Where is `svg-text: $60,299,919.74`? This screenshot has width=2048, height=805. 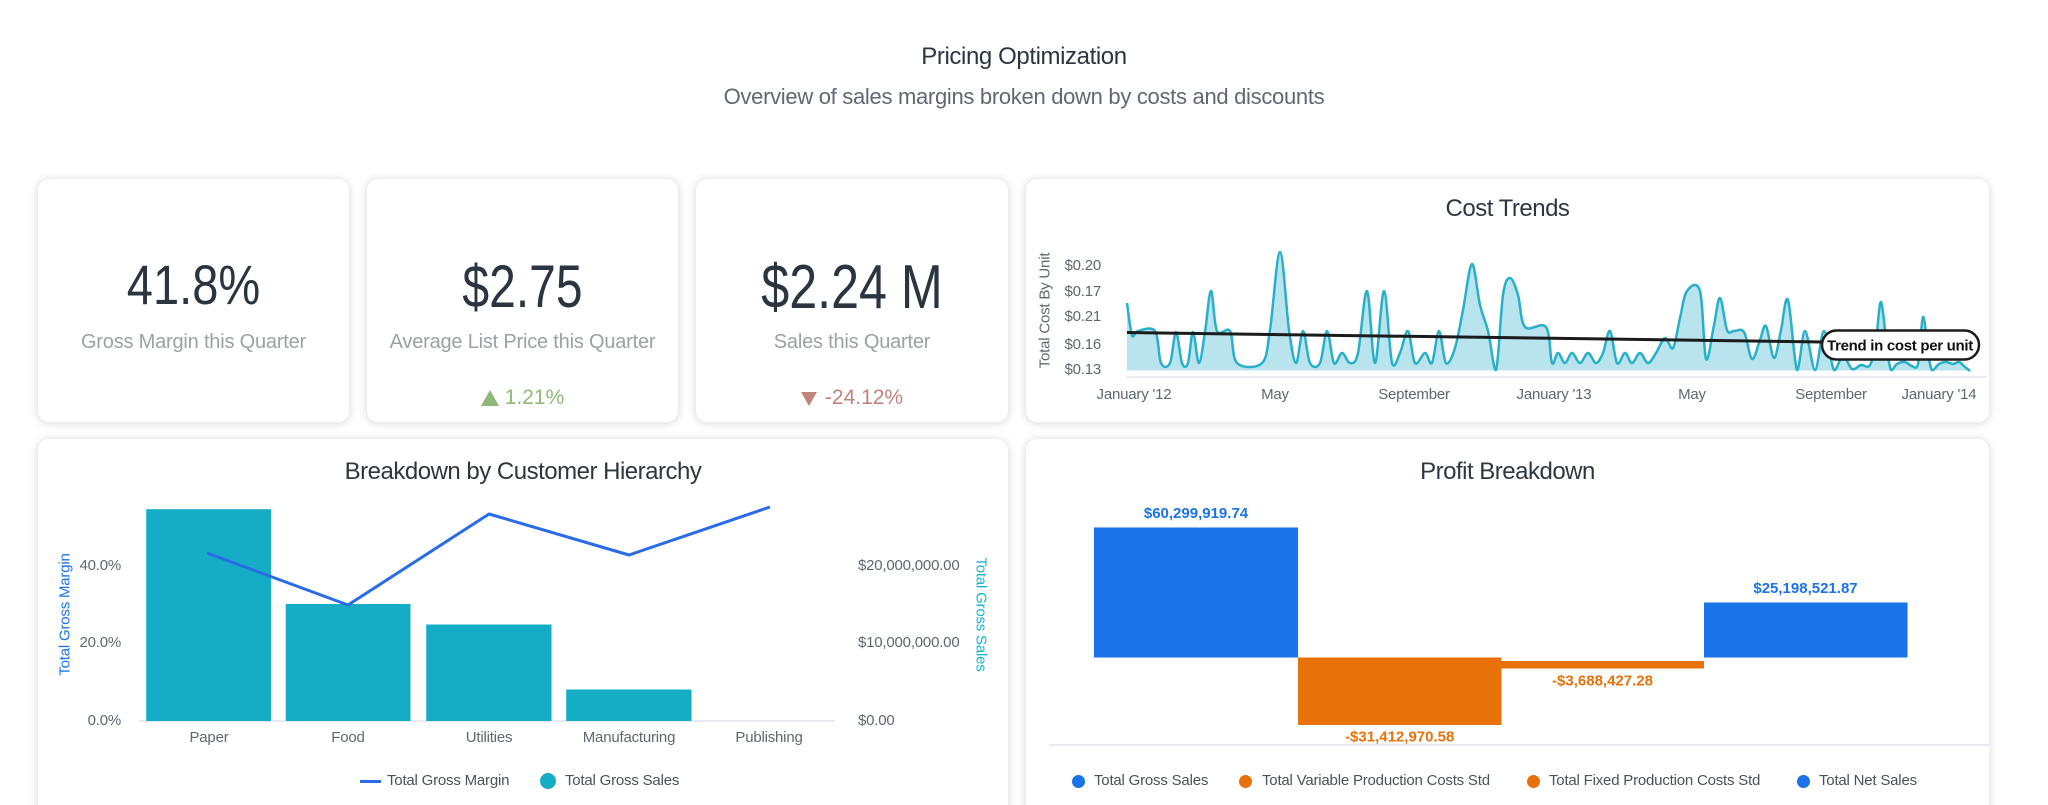
svg-text: $60,299,919.74 is located at coordinates (1196, 513).